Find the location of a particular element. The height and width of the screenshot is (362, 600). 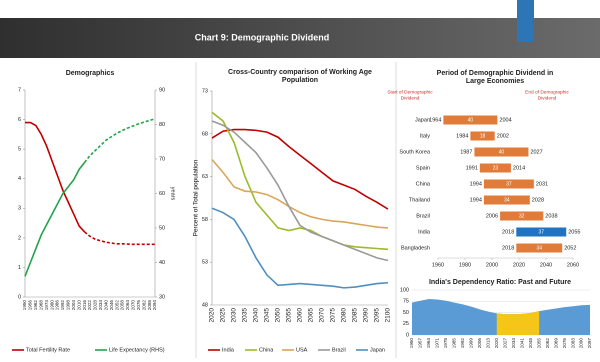

legend-label: Life Expectancy (RHS) is located at coordinates (137, 350).